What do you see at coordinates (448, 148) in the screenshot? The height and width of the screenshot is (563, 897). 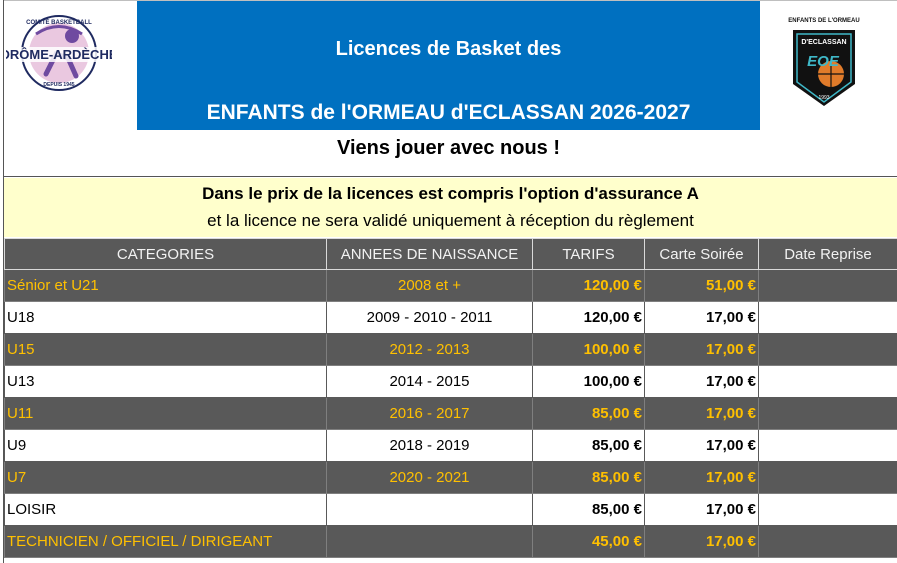 I see `tagline: Viens jouer avec nous !` at bounding box center [448, 148].